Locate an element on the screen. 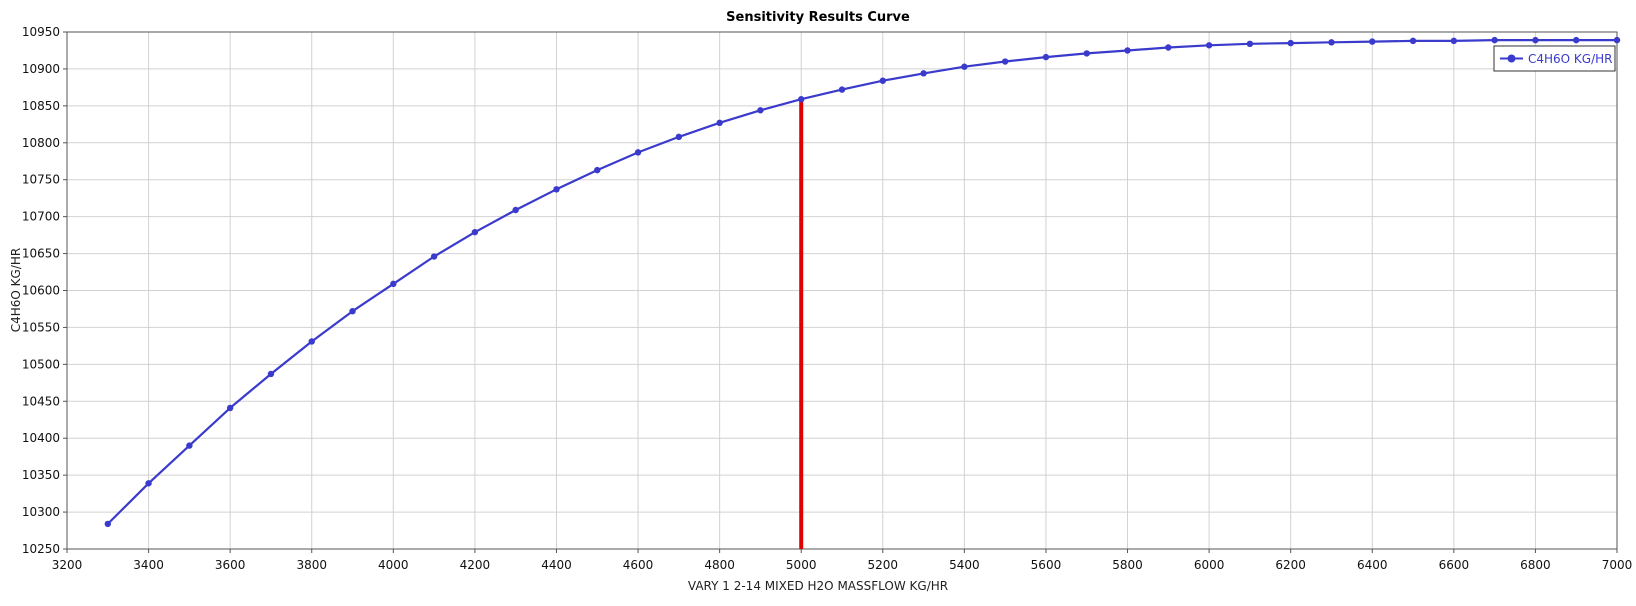 The image size is (1636, 606). x-tick-label: 4400 is located at coordinates (556, 565).